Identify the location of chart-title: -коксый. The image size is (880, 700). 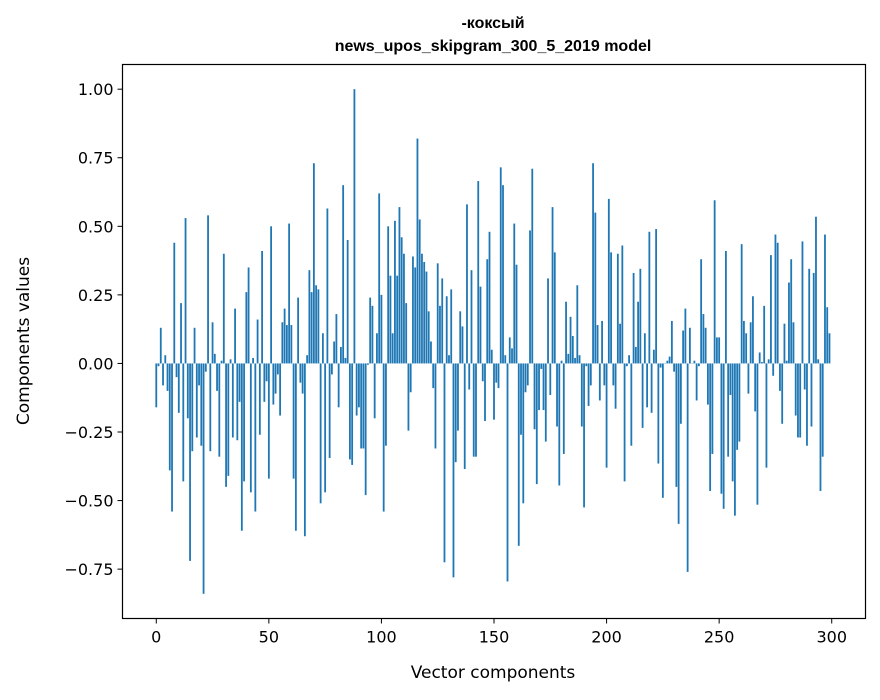
(492, 23).